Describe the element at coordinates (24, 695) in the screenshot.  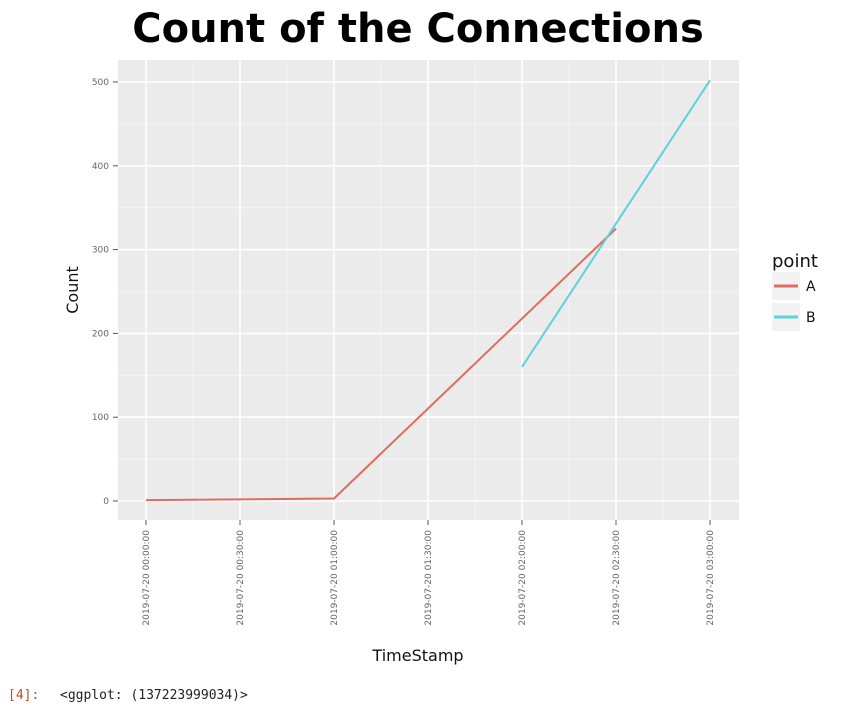
I see `output-prompt: [4]:` at that location.